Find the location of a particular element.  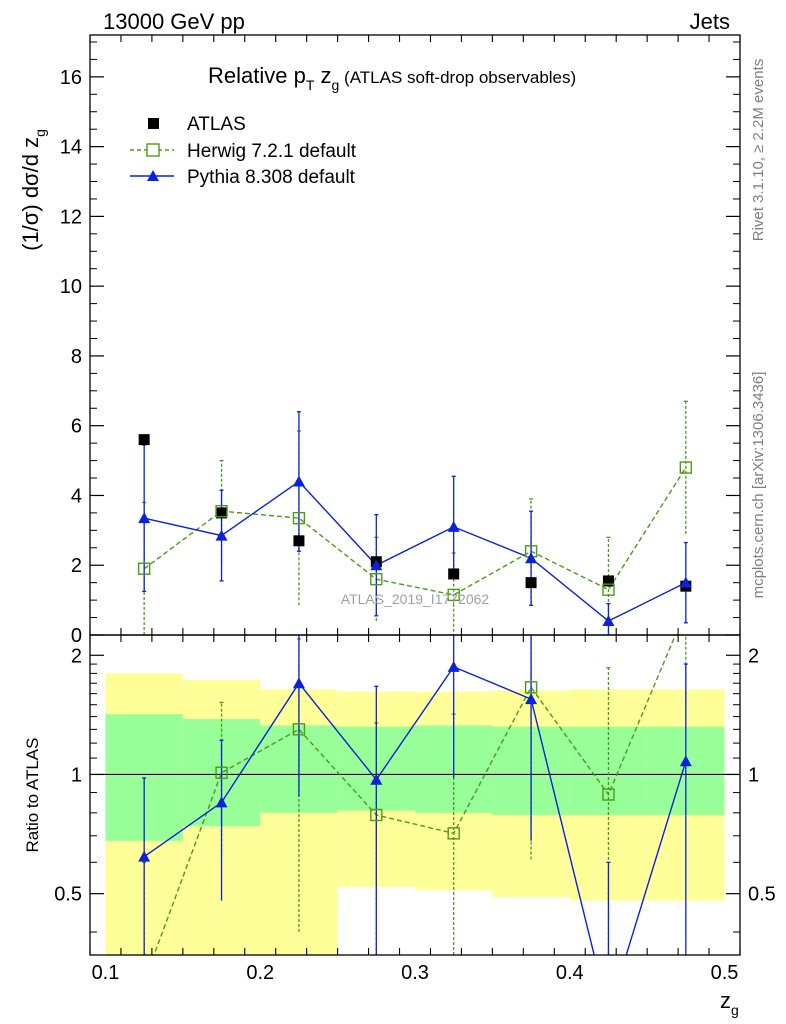

pythia-line is located at coordinates (415, 551).